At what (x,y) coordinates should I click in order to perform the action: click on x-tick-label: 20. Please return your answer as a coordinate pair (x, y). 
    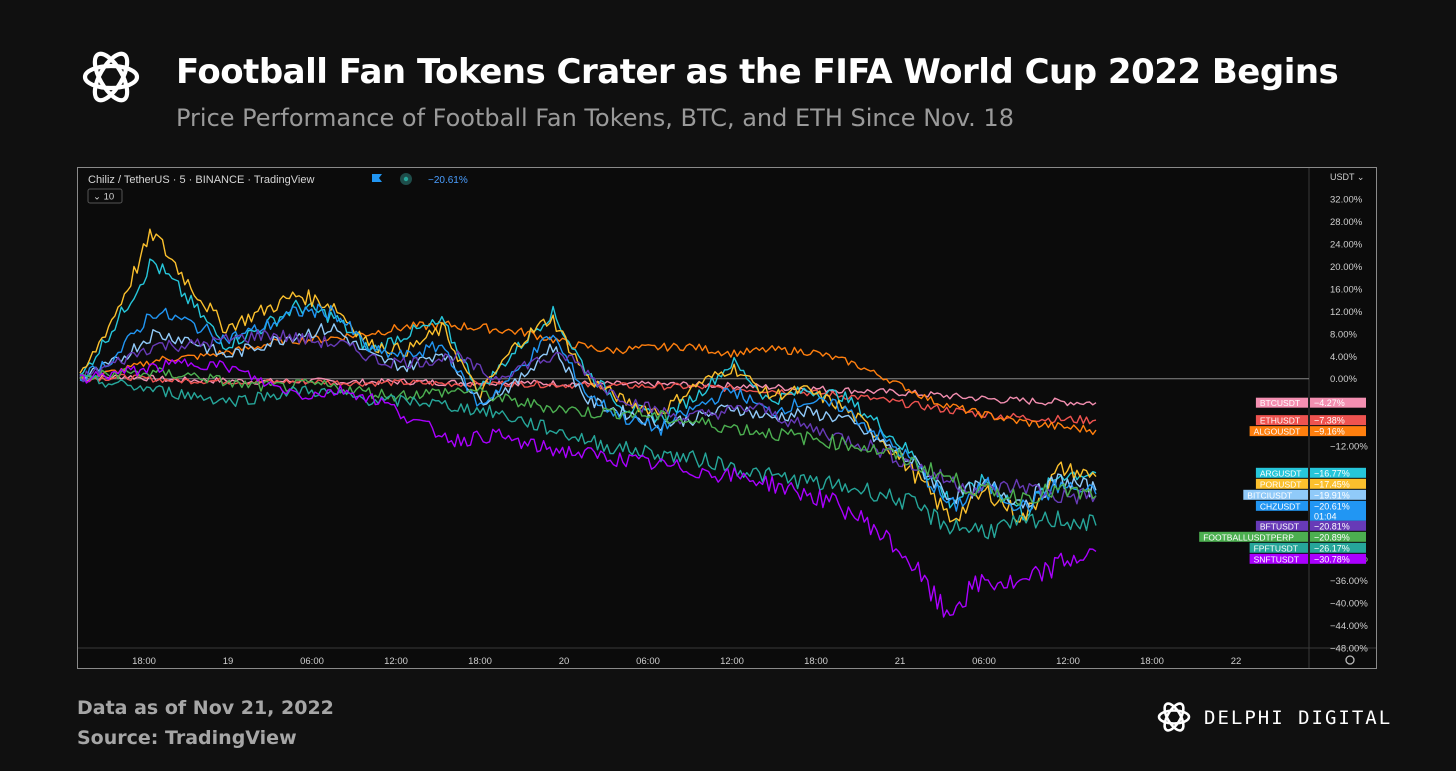
    Looking at the image, I should click on (564, 661).